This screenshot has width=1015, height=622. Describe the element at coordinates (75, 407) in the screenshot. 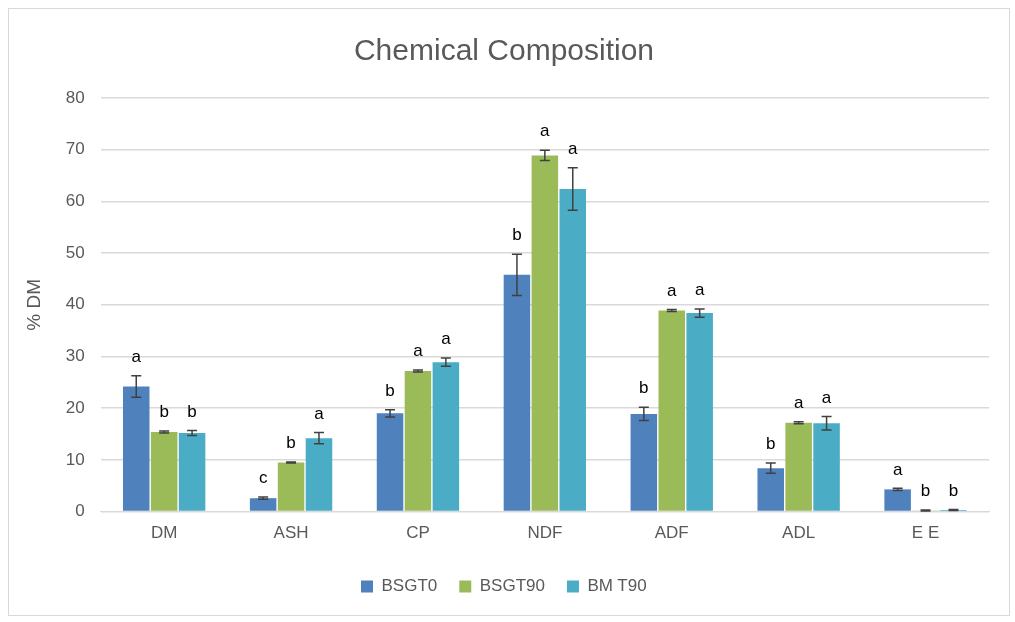

I see `y-tick-label: 20` at that location.